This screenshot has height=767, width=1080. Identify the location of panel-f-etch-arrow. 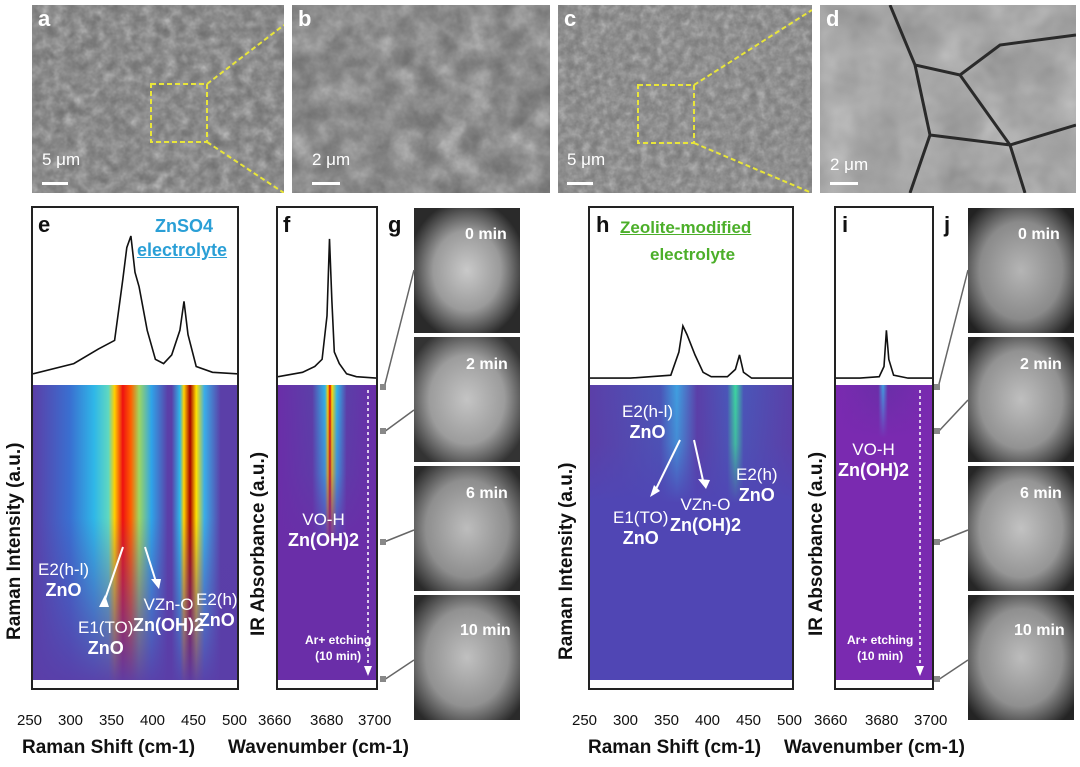
(368, 533).